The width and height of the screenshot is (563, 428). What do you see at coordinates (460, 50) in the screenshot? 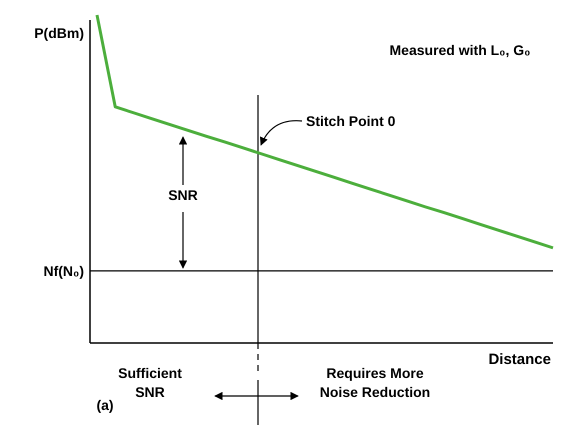
I see `annotation: Measured with L₀, G₀` at bounding box center [460, 50].